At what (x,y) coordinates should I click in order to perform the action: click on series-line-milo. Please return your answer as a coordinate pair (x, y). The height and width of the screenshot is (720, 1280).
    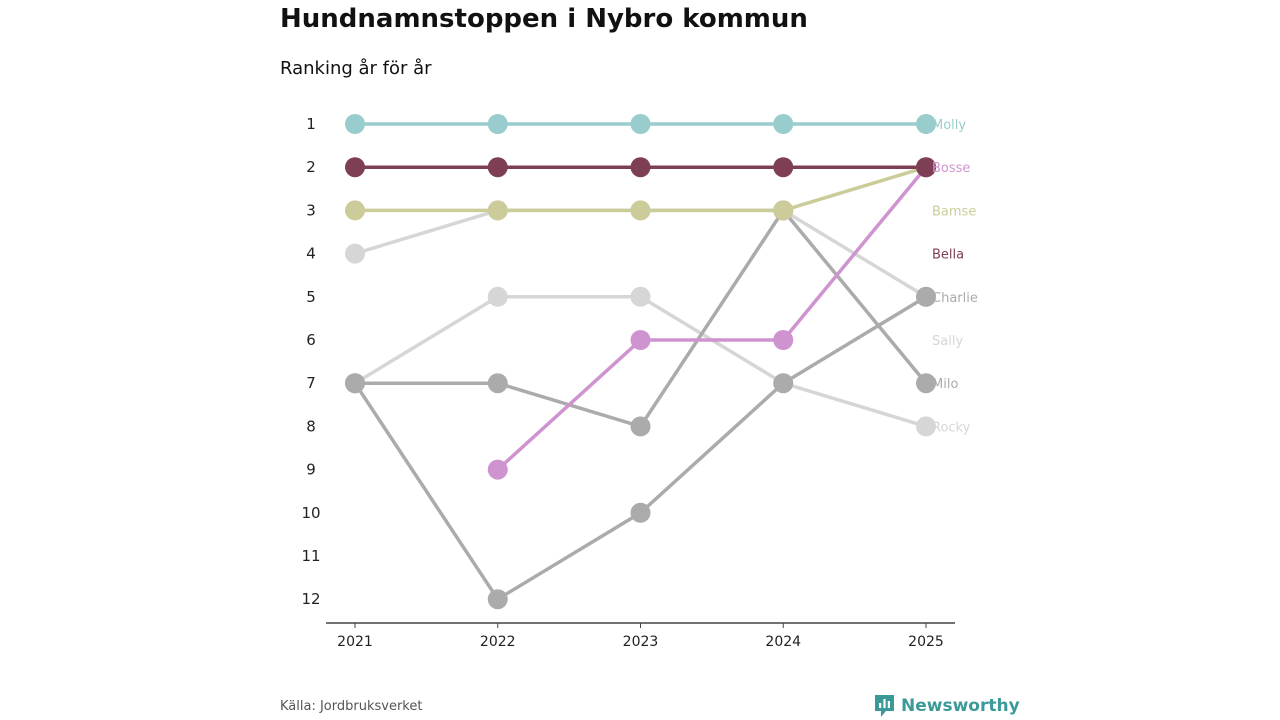
    Looking at the image, I should click on (640, 318).